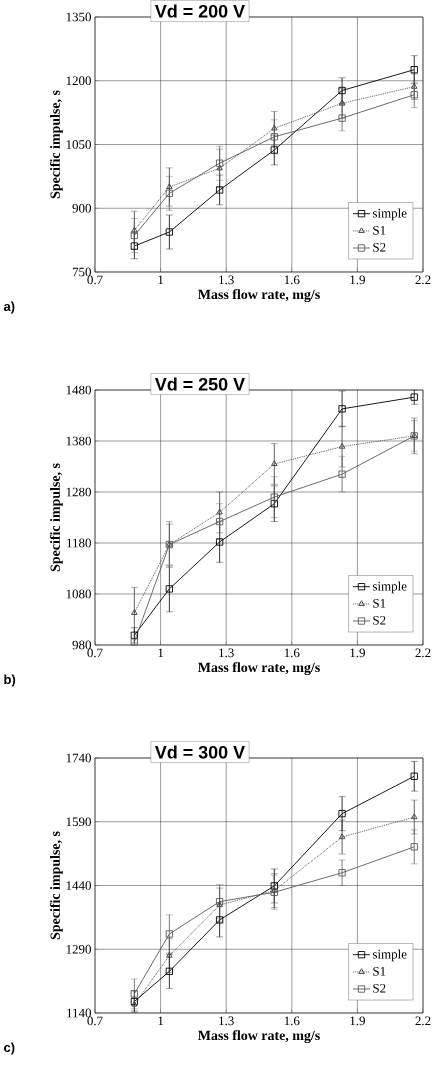 The width and height of the screenshot is (437, 1090). I want to click on y-tick-label: 1080, so click(78, 594).